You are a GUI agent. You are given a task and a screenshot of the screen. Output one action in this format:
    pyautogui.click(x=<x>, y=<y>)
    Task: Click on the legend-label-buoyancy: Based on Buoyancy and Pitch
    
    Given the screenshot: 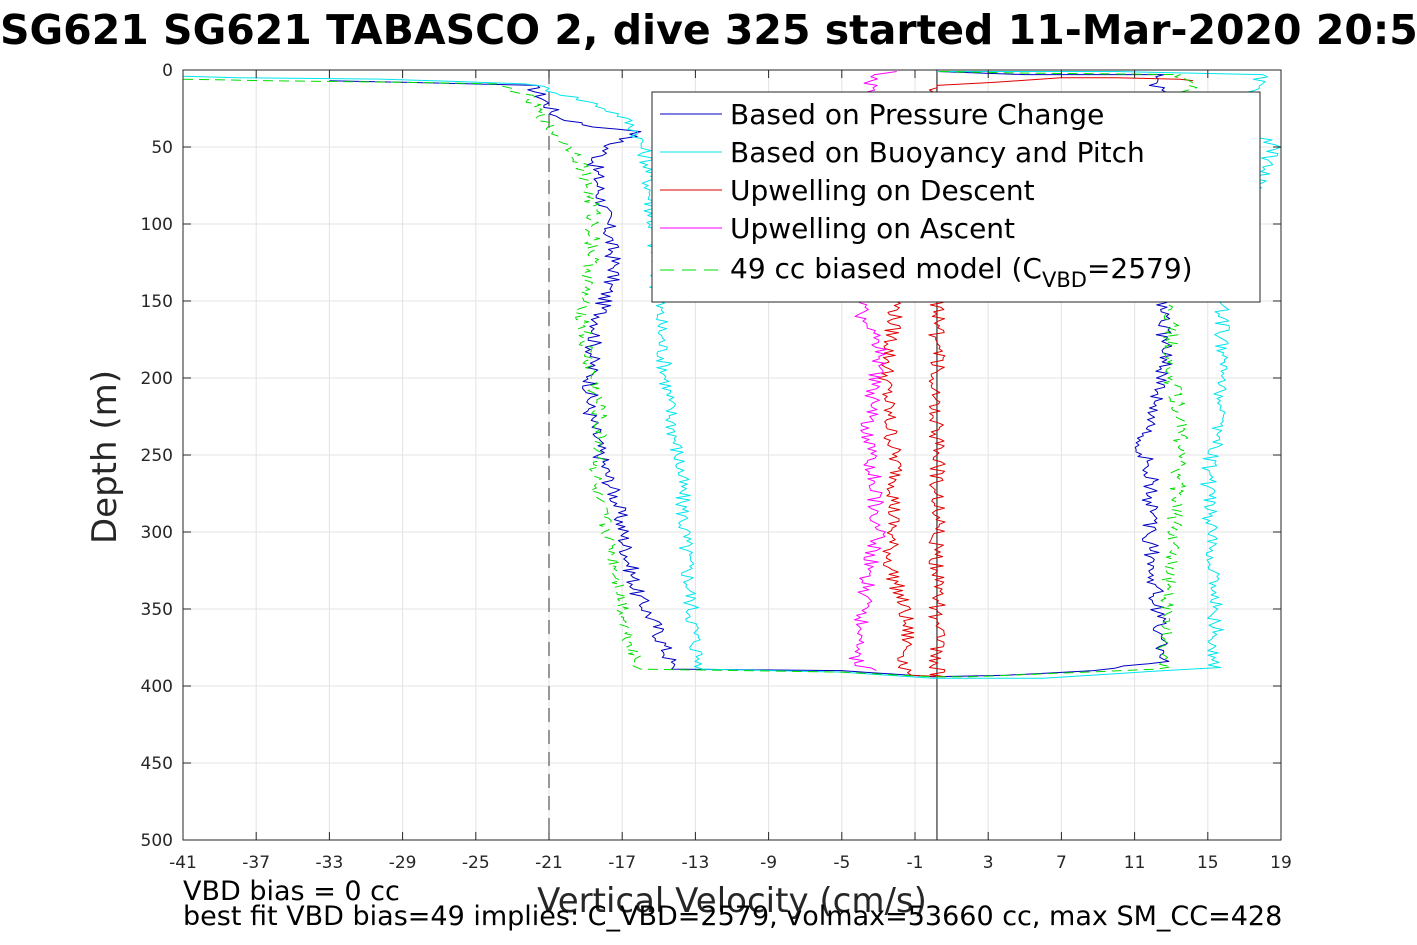 What is the action you would take?
    pyautogui.click(x=937, y=152)
    